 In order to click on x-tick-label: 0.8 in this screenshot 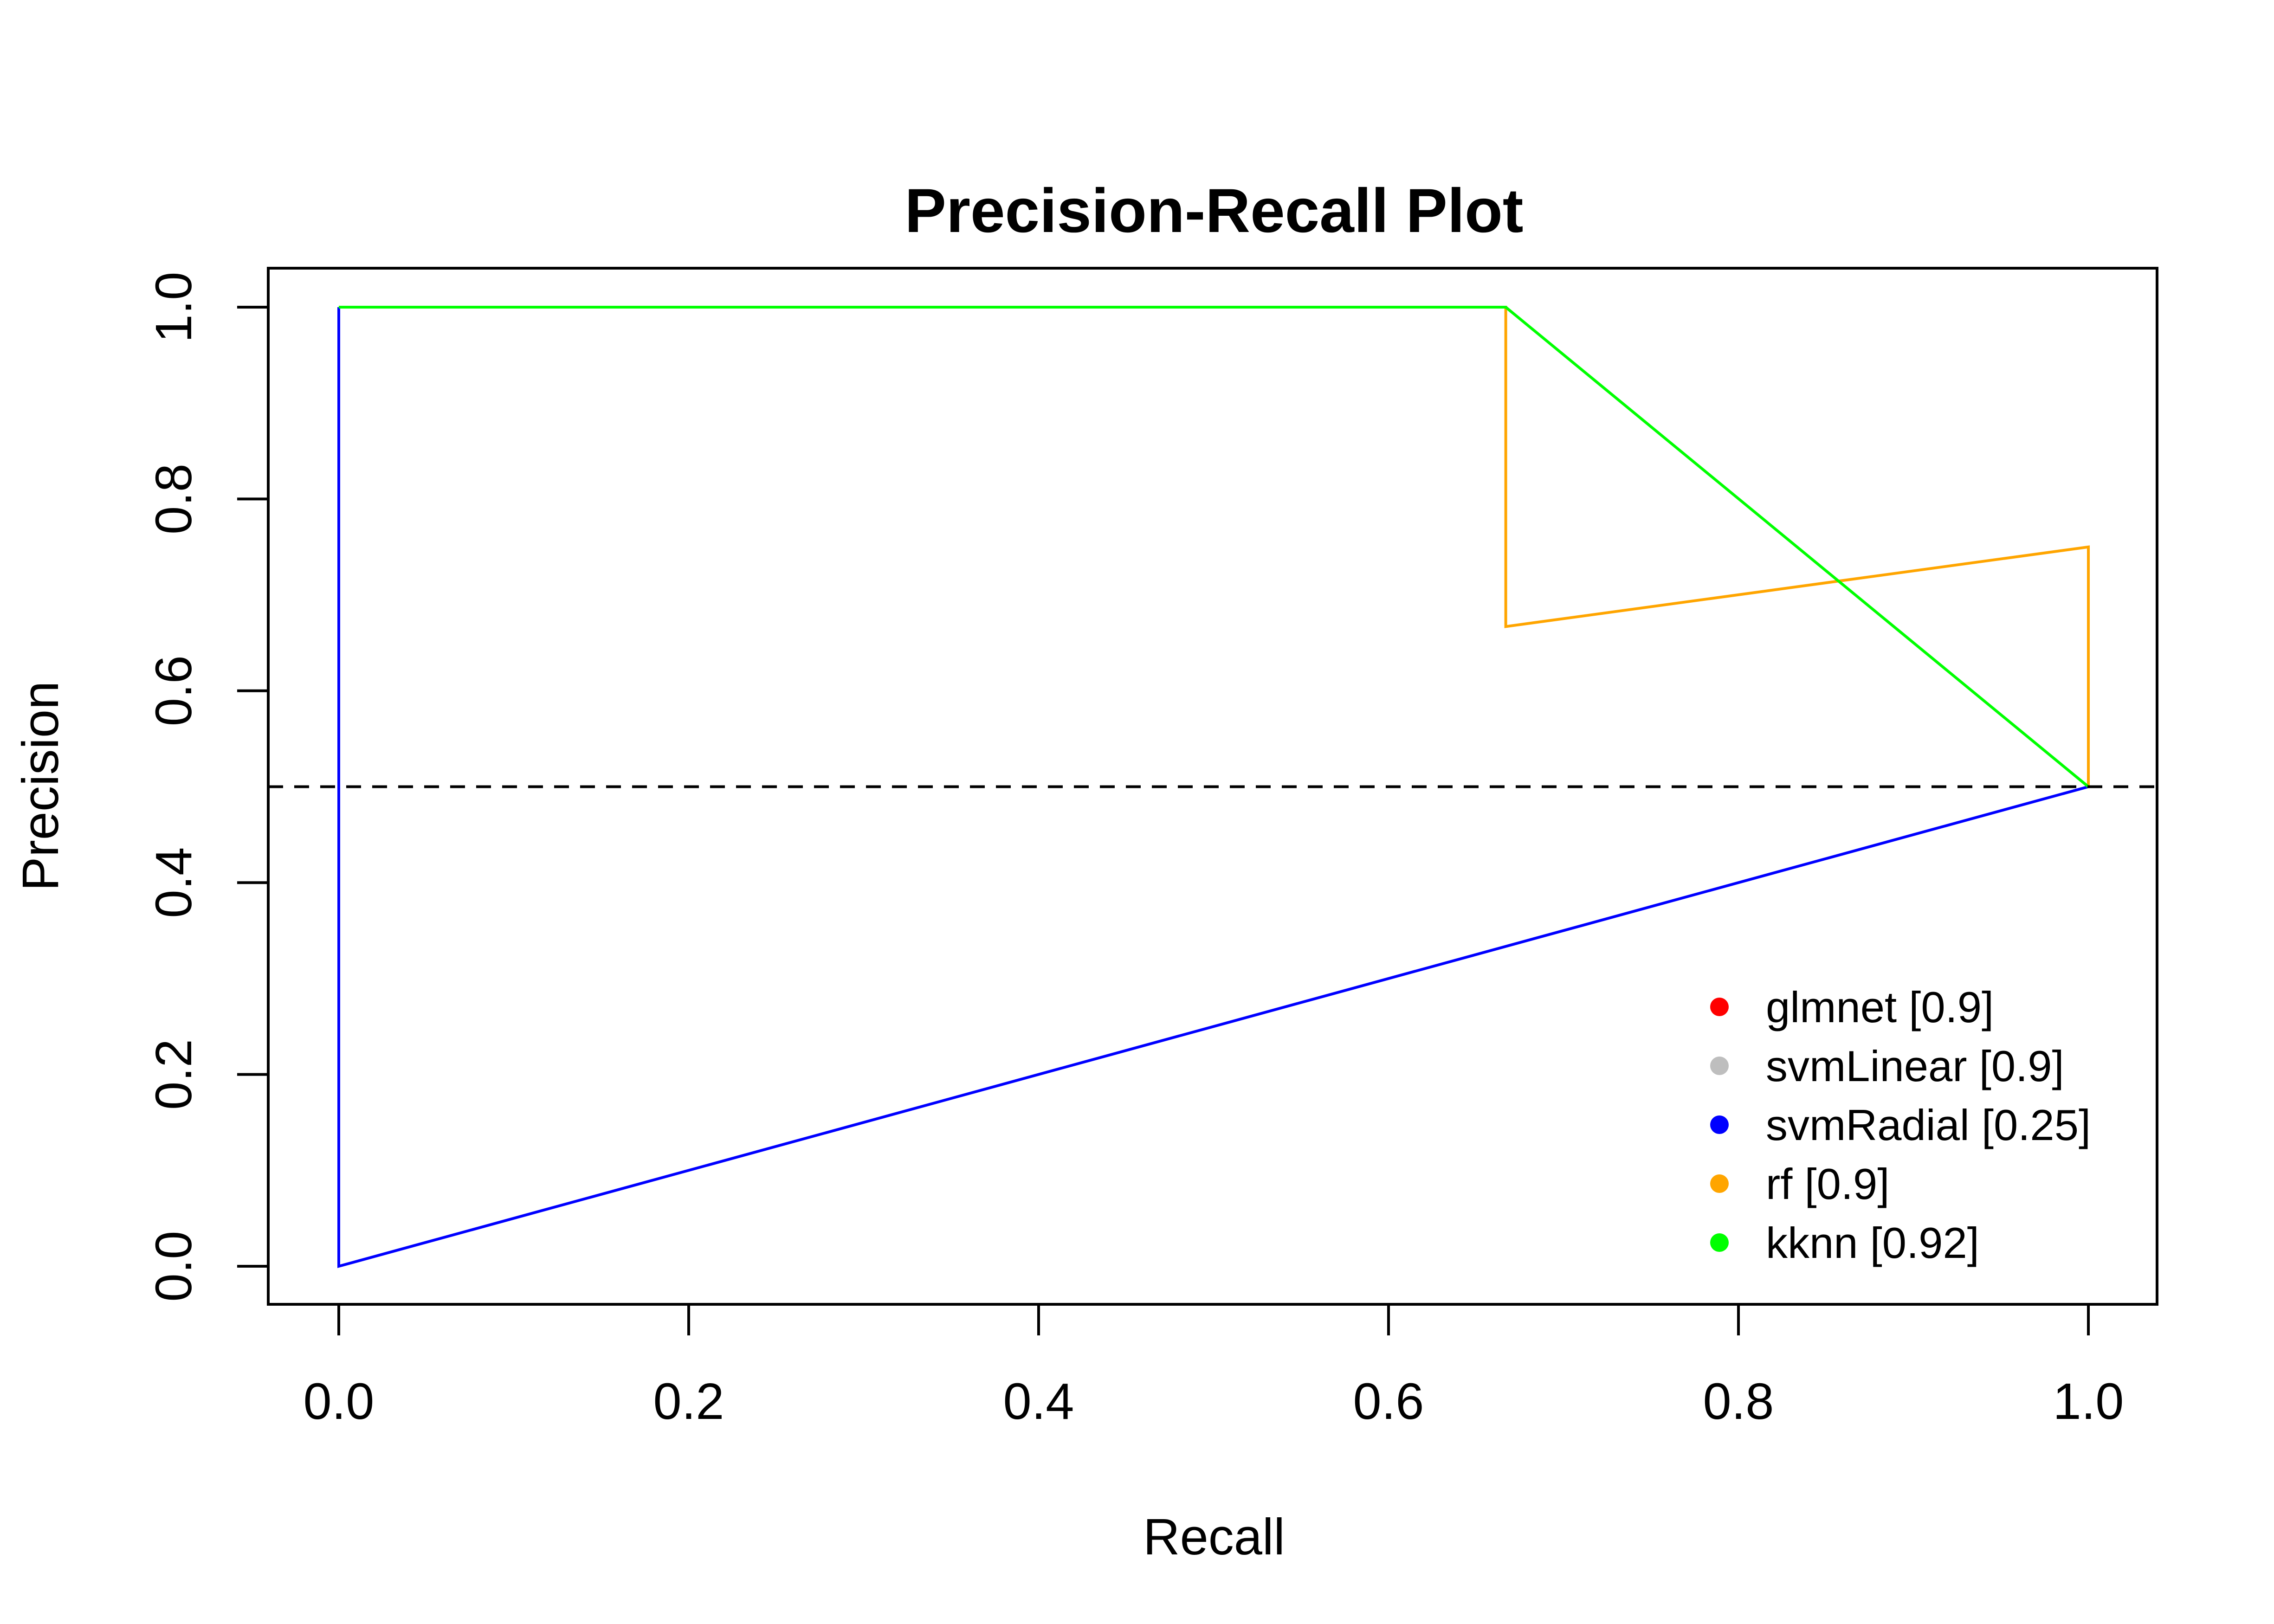, I will do `click(1738, 1402)`.